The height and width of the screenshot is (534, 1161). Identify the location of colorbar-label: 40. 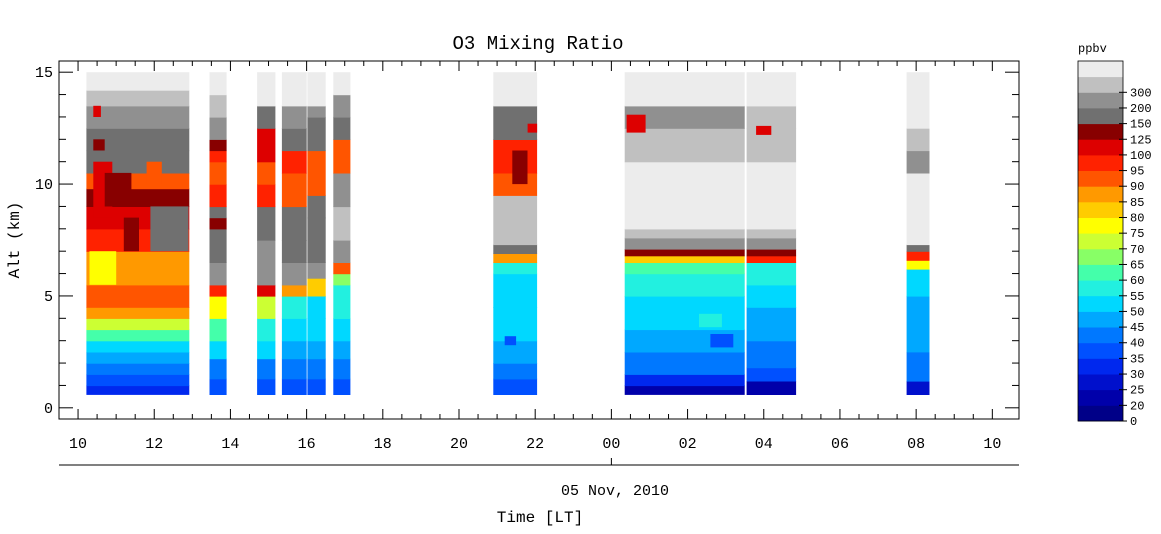
(1137, 344).